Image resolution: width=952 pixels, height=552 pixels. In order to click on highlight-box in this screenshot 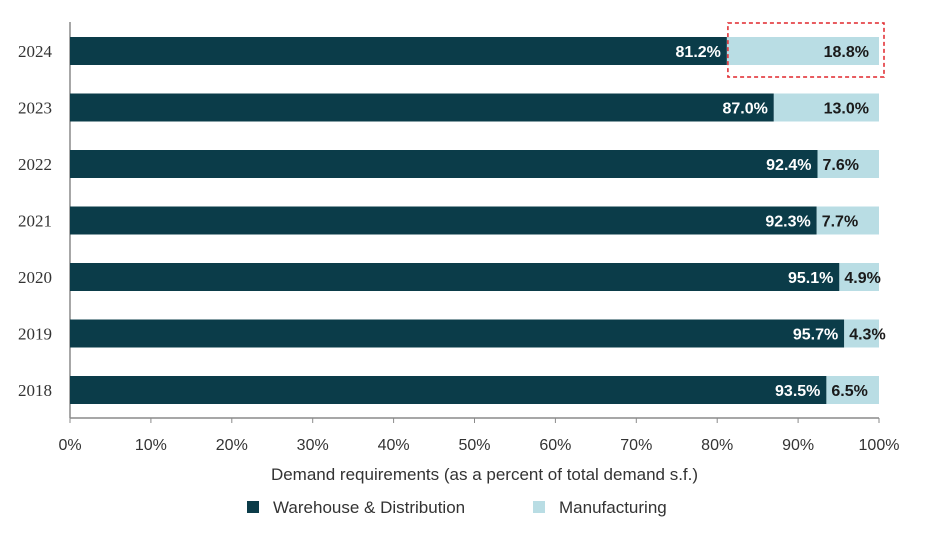, I will do `click(806, 50)`.